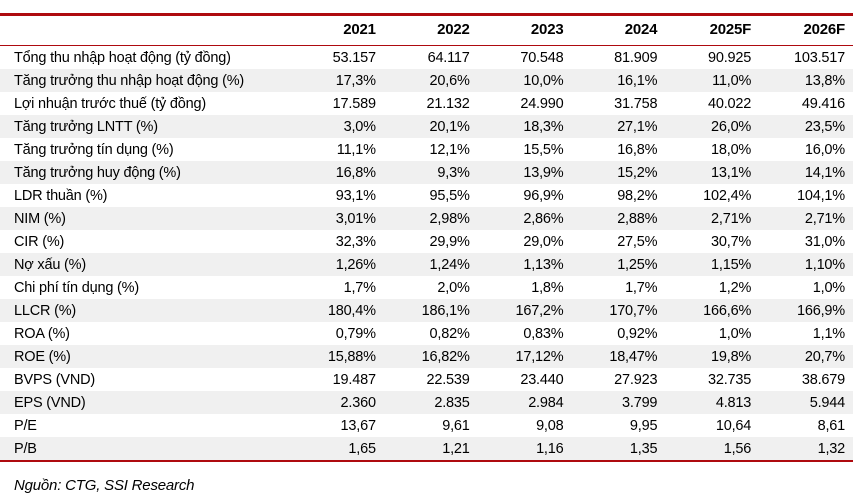 The height and width of the screenshot is (496, 853). Describe the element at coordinates (449, 126) in the screenshot. I see `metric-value: 20,1%` at that location.